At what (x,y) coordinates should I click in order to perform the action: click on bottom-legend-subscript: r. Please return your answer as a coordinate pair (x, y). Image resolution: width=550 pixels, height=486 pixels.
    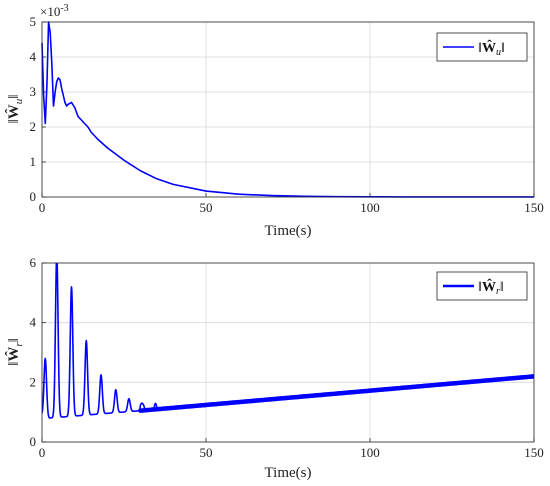
    Looking at the image, I should click on (498, 291).